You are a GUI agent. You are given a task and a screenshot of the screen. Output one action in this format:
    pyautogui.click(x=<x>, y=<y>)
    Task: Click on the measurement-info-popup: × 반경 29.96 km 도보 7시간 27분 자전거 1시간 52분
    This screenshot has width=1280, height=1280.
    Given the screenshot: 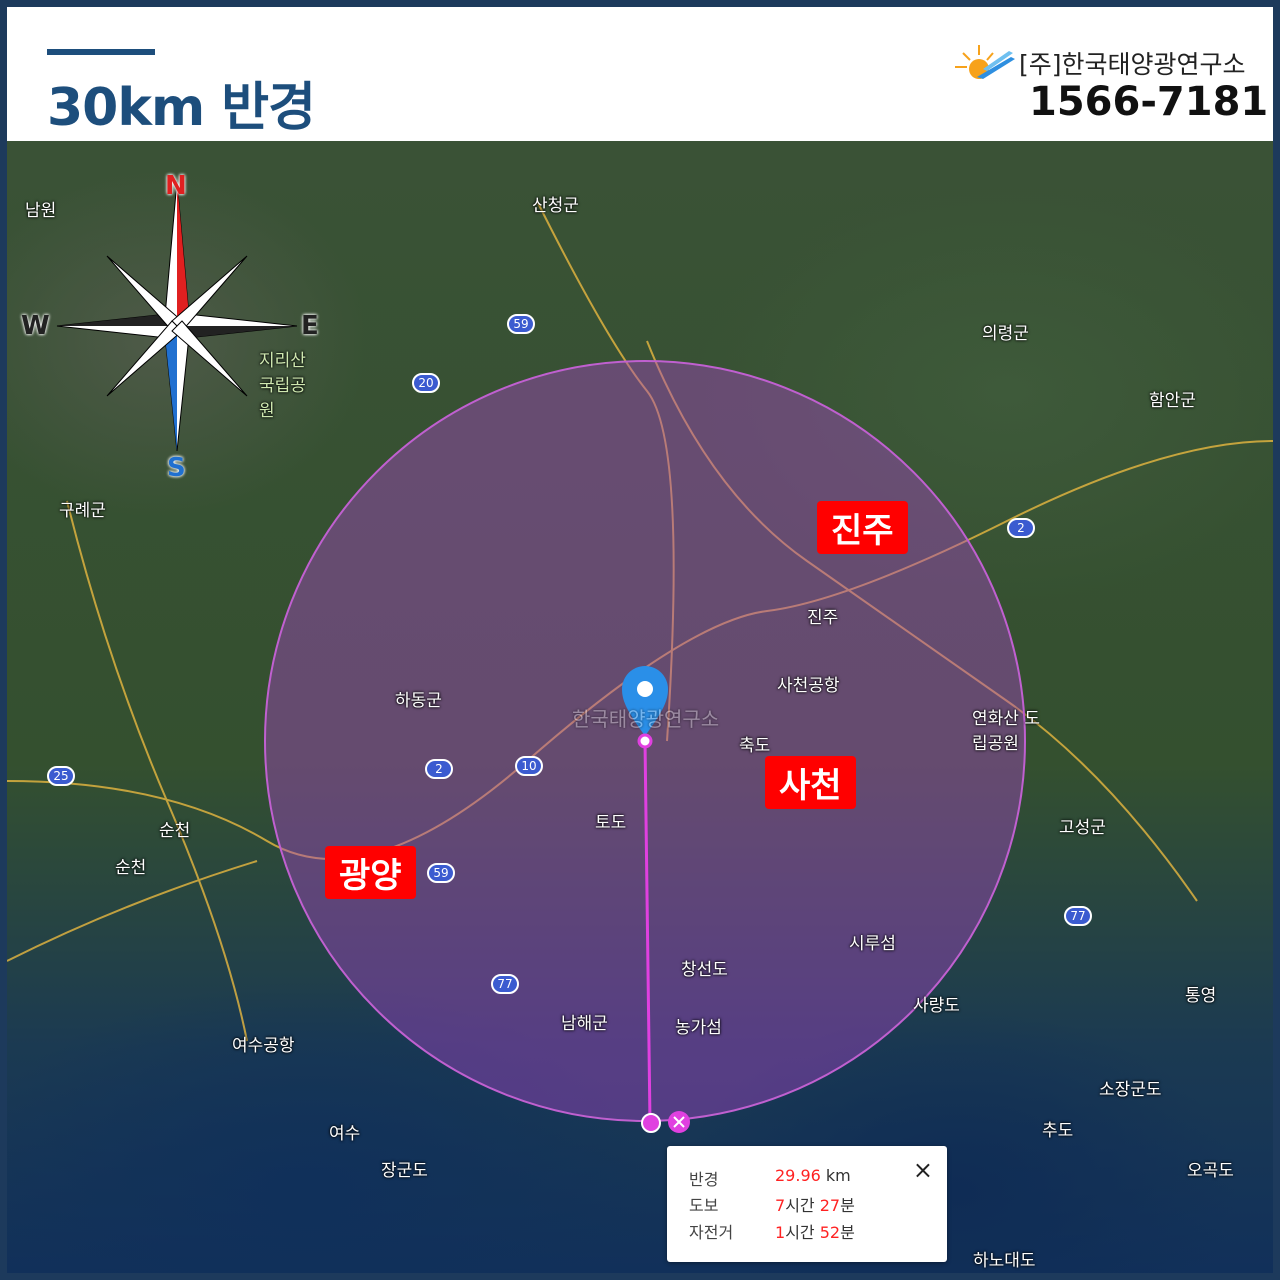 What is the action you would take?
    pyautogui.click(x=807, y=1204)
    